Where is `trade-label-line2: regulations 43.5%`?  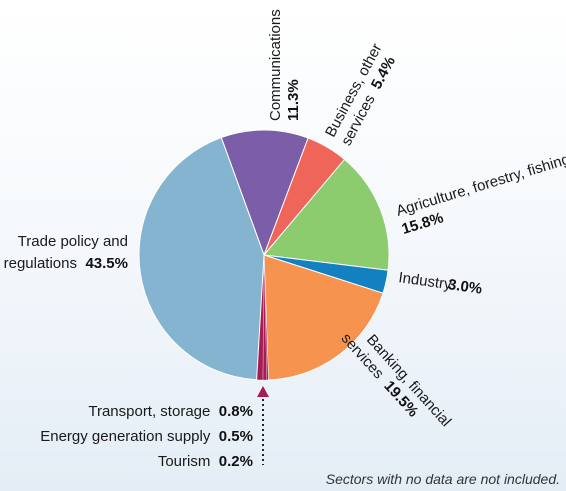
trade-label-line2: regulations 43.5% is located at coordinates (66, 263).